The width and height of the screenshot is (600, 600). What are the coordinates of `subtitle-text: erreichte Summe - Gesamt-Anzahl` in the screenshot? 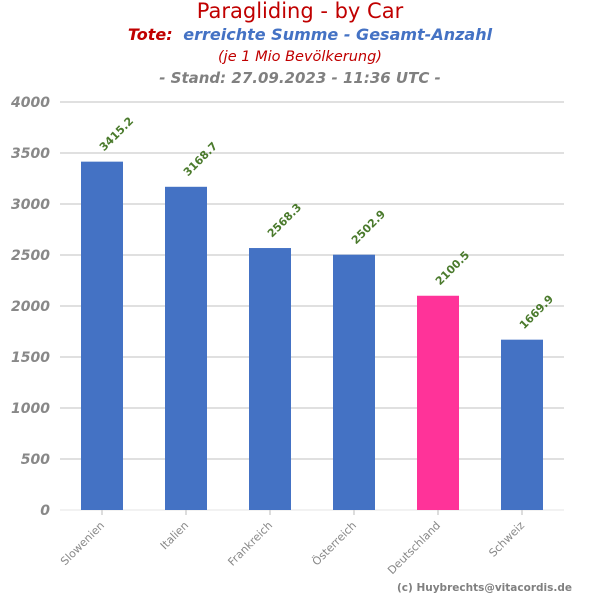 It's located at (337, 34).